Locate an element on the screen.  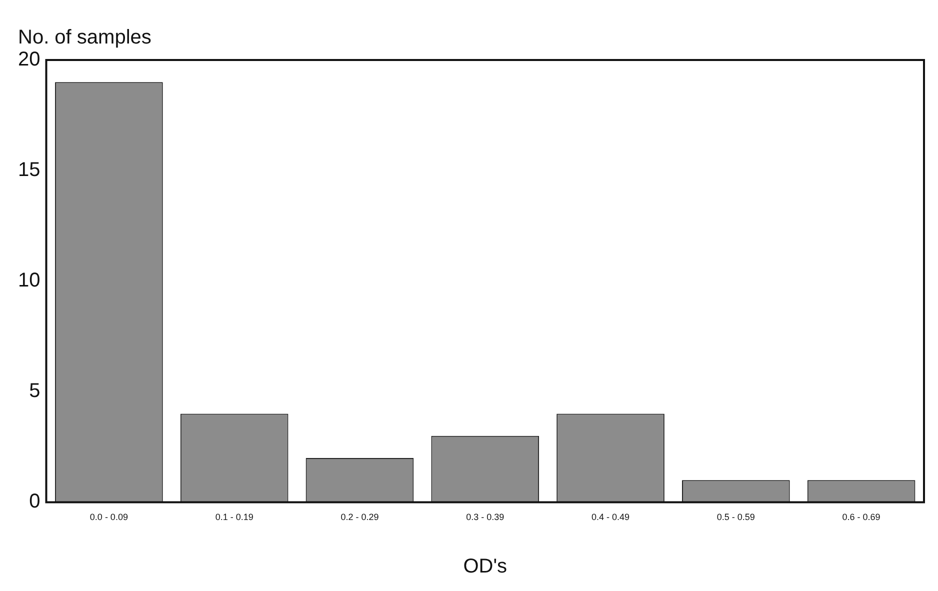
y-tick-label: 20 is located at coordinates (29, 59).